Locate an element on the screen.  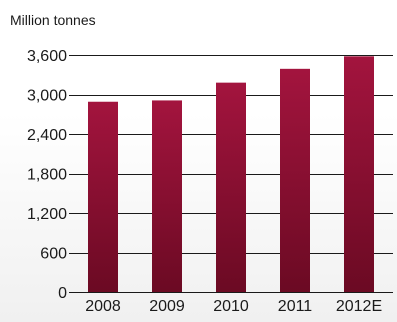
x-axis-categories: 2008 2009 2010 2011 2012E is located at coordinates (233, 306).